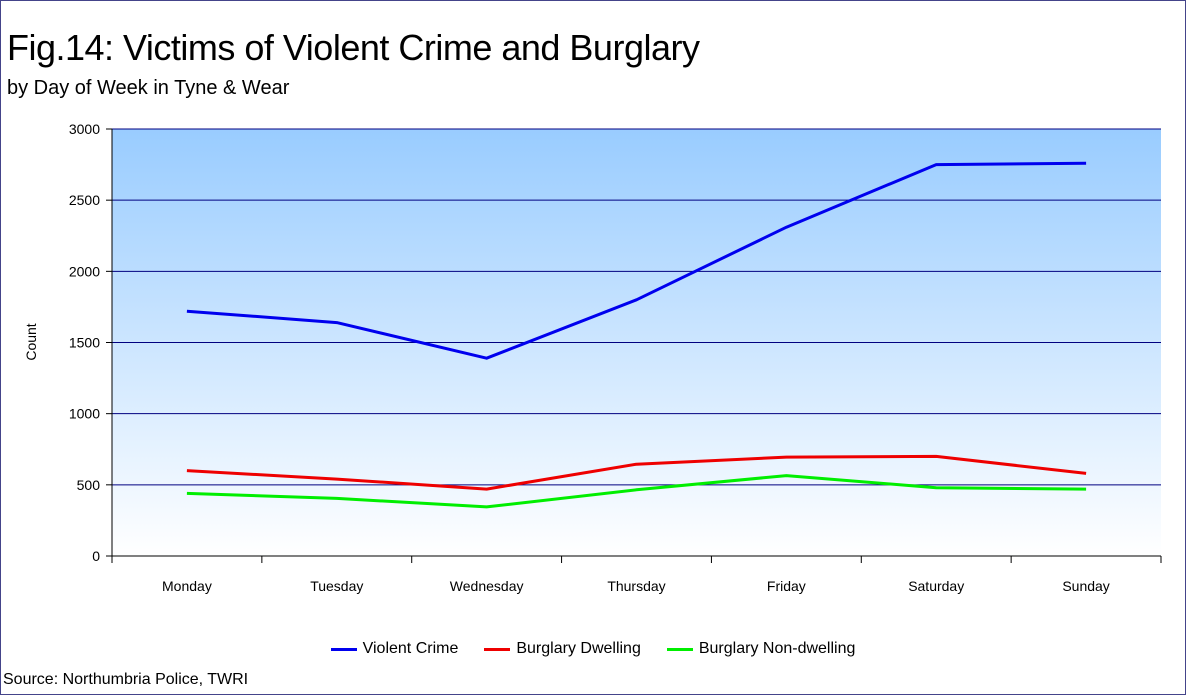 The image size is (1186, 695). I want to click on legend-item: Burglary Dwelling, so click(562, 649).